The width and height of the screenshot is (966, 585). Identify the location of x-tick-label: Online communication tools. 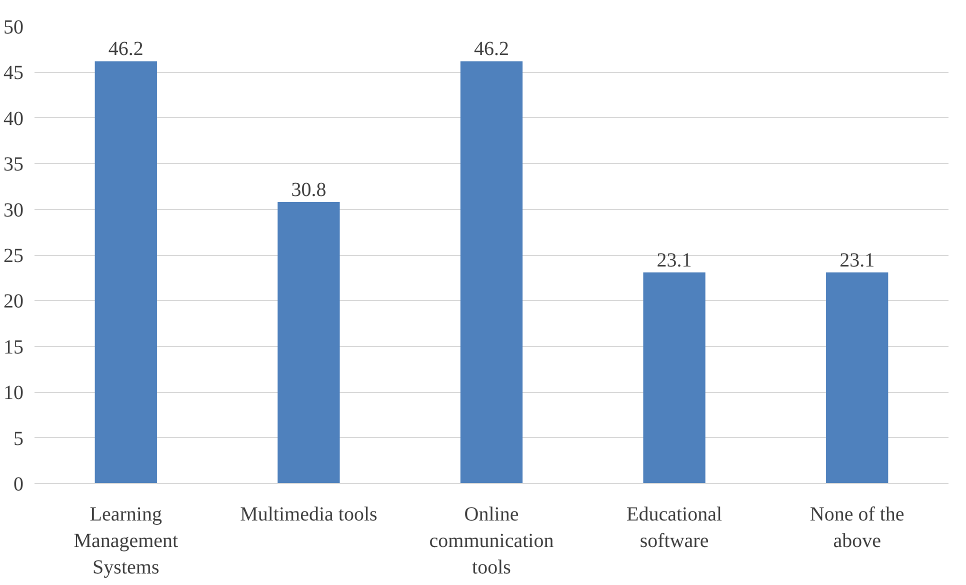
(491, 541).